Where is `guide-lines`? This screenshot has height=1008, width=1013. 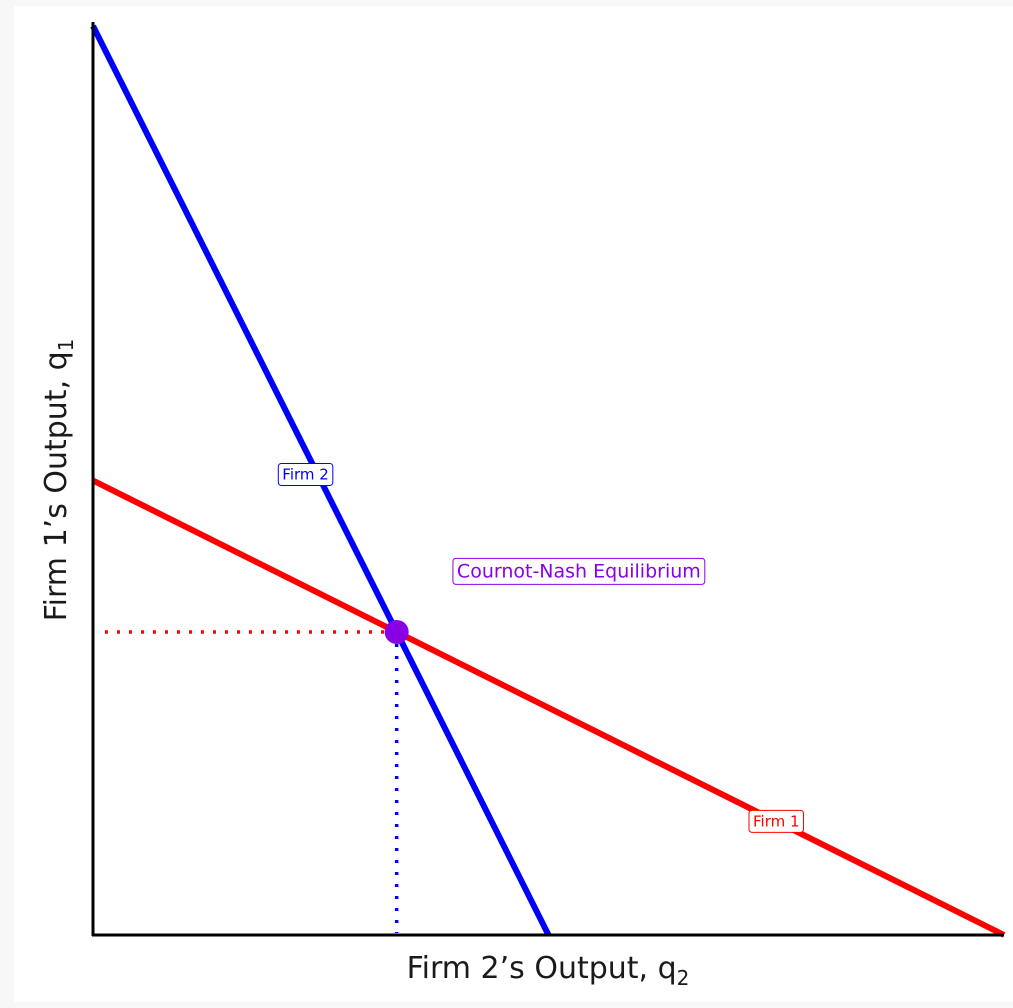
guide-lines is located at coordinates (252, 781).